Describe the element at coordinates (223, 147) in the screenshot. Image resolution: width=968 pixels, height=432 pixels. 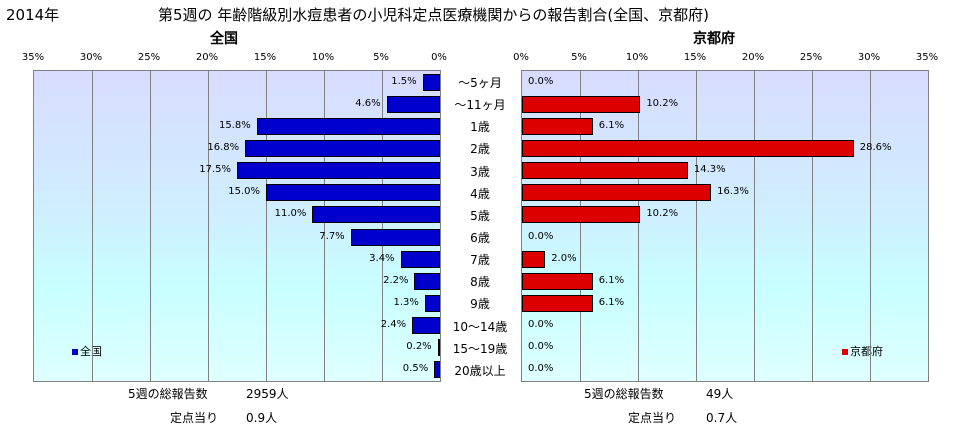
I see `left-value-label: 16.8%` at that location.